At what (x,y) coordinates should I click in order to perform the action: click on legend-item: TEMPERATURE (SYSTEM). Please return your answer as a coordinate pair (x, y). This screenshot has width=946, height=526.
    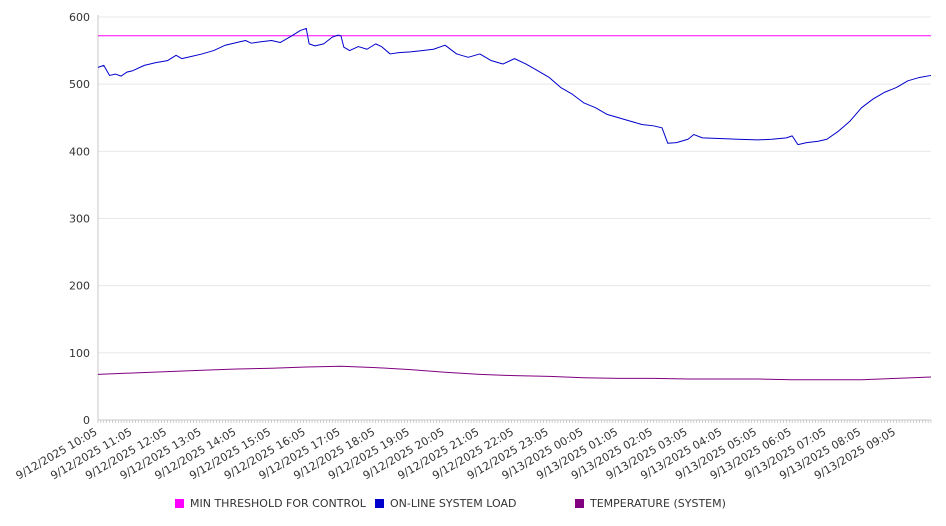
    Looking at the image, I should click on (650, 503).